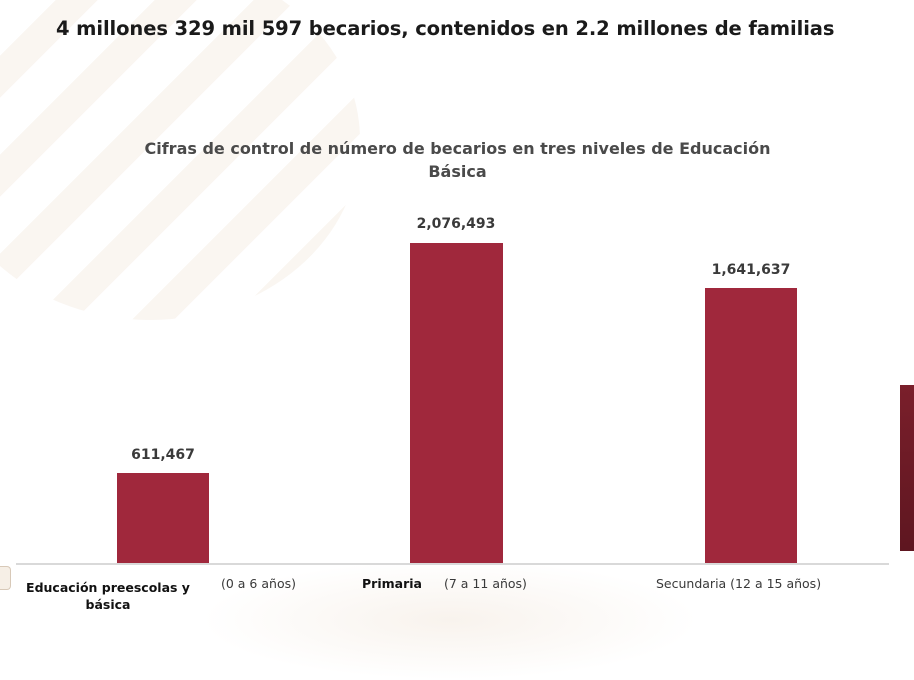 This screenshot has width=914, height=680. I want to click on bar-primaria, so click(456, 403).